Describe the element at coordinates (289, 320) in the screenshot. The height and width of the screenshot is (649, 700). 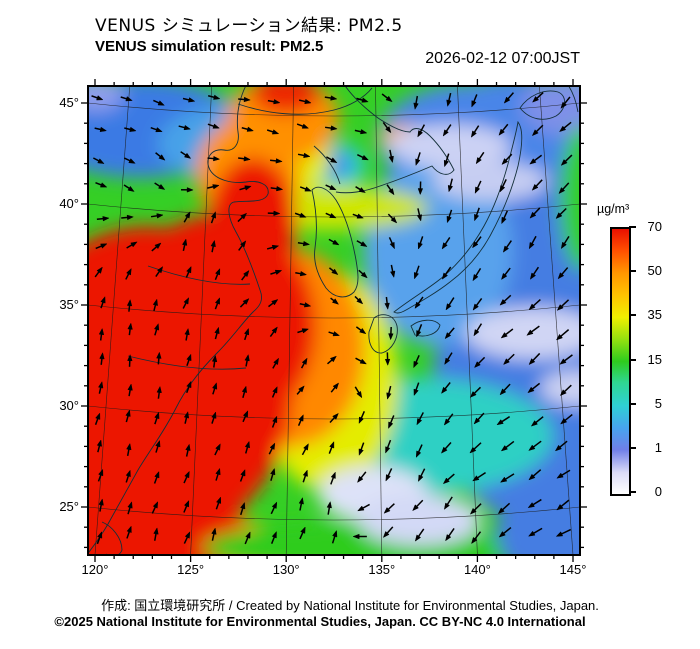
I see `graticule-meridian` at that location.